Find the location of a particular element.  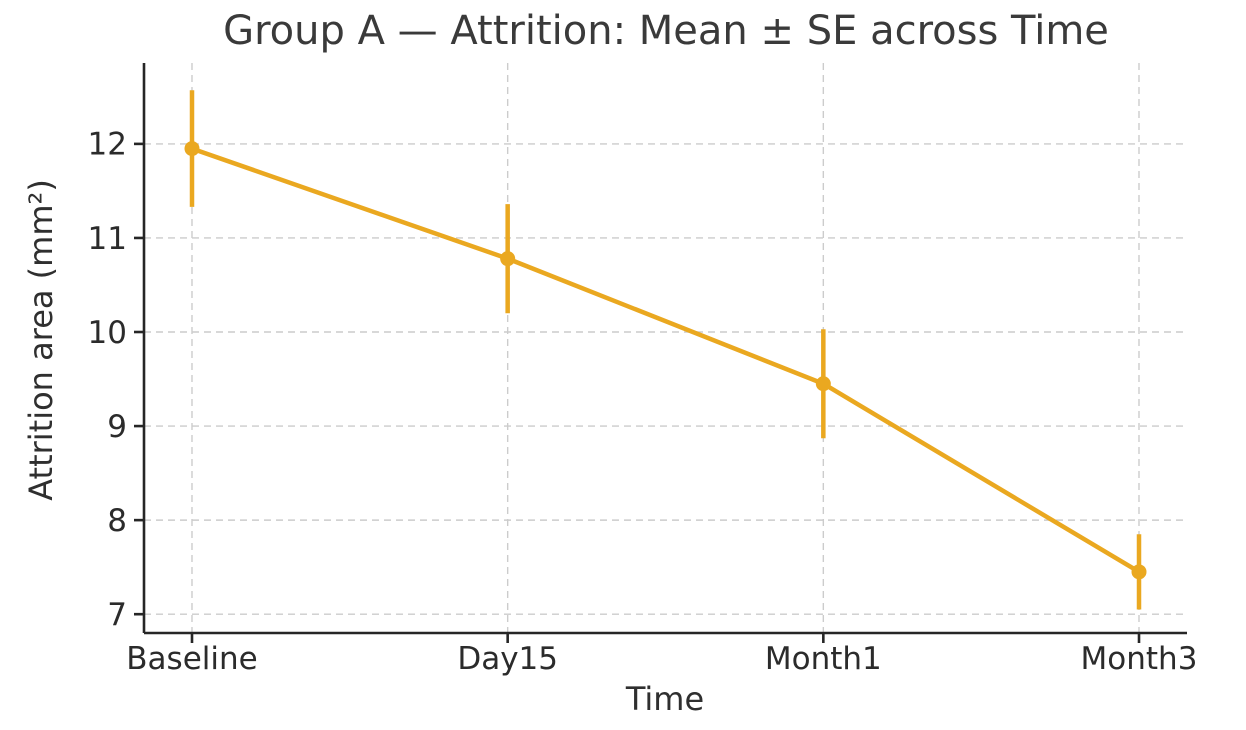

x-tick-label: Baseline is located at coordinates (191, 659).